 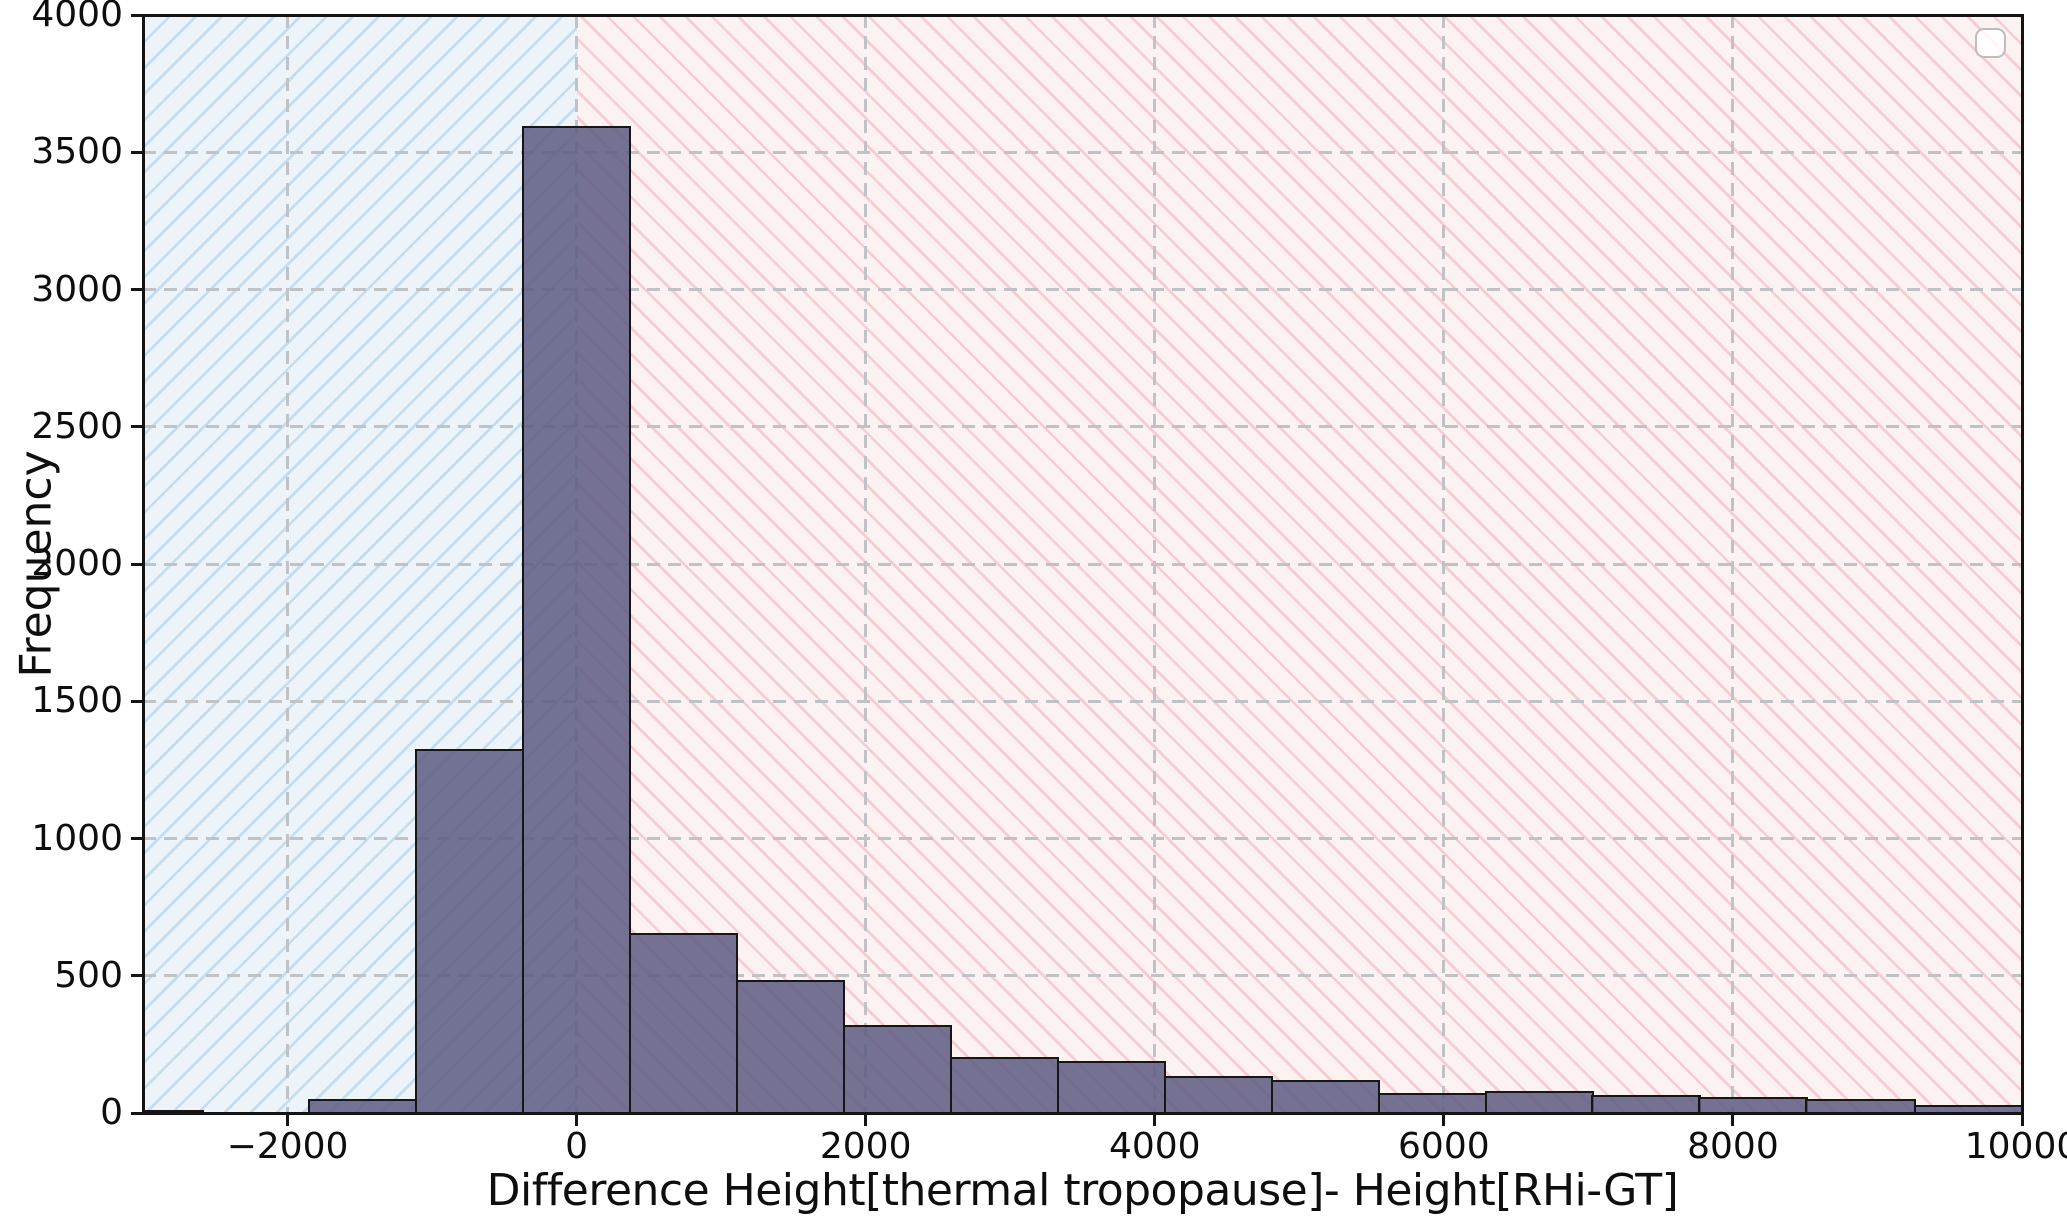 I want to click on x-tick-label--2000: −2000, so click(x=287, y=1146).